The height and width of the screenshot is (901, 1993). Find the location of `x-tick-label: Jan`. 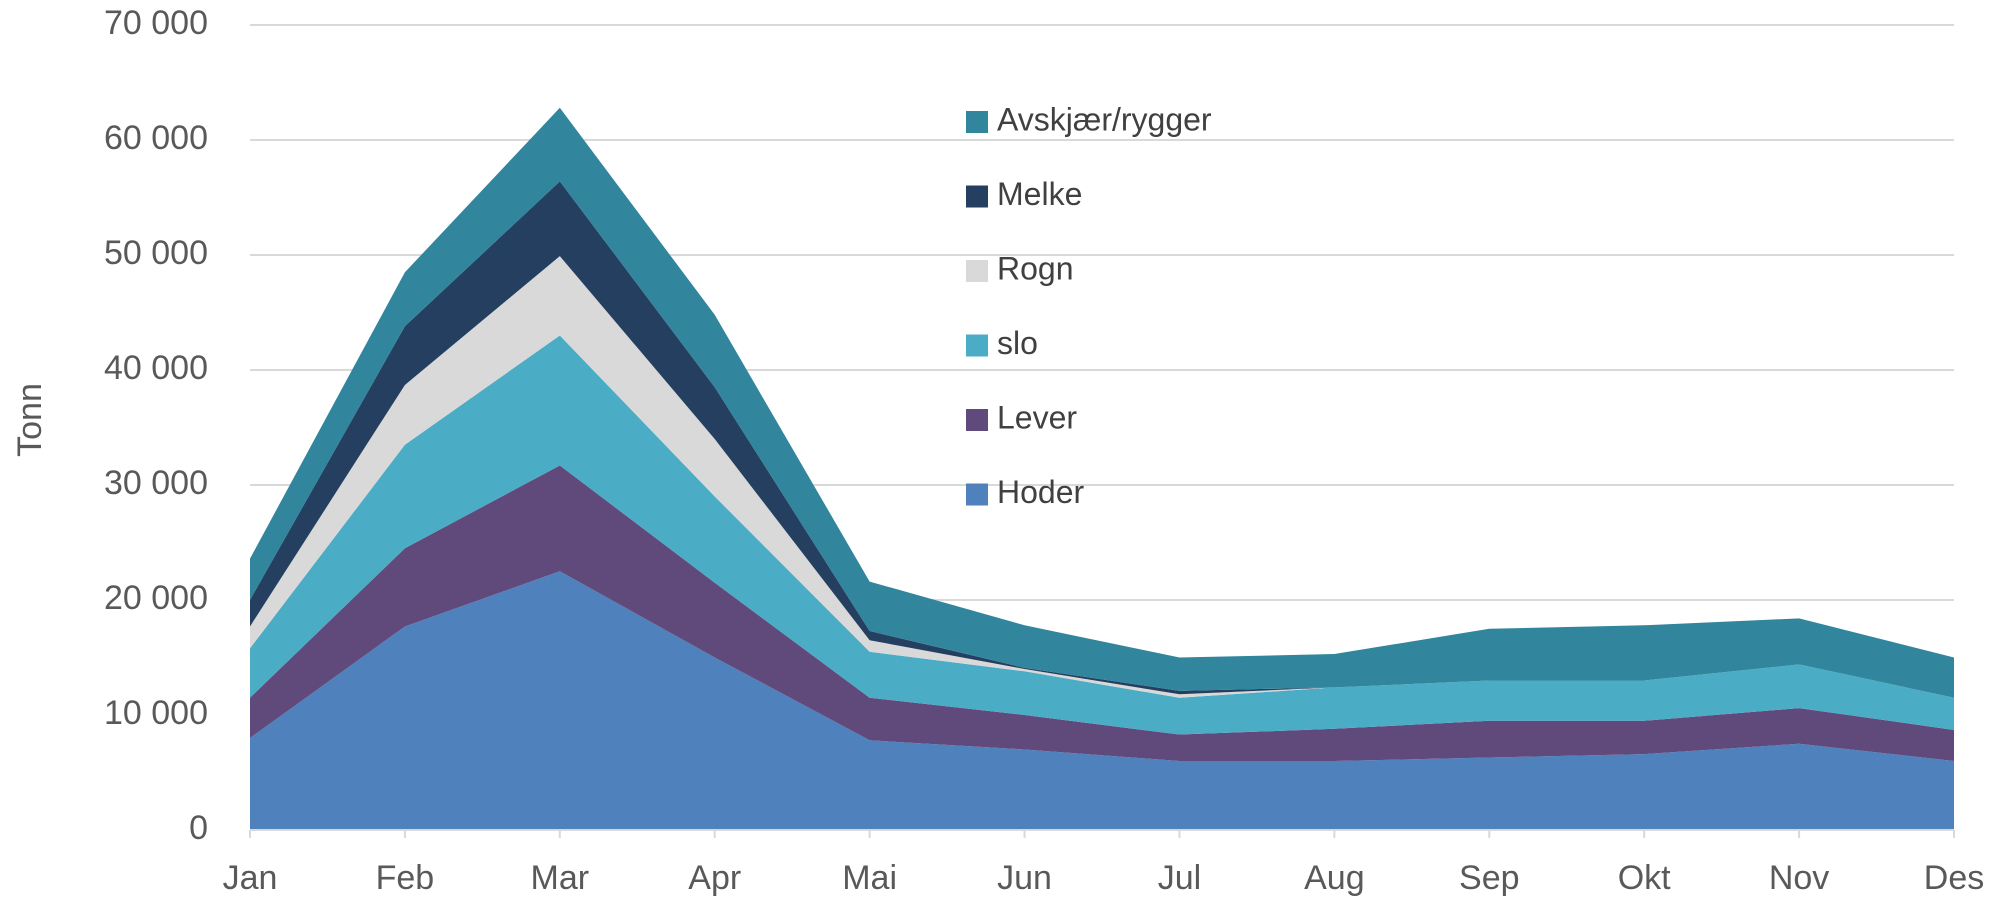

x-tick-label: Jan is located at coordinates (250, 878).